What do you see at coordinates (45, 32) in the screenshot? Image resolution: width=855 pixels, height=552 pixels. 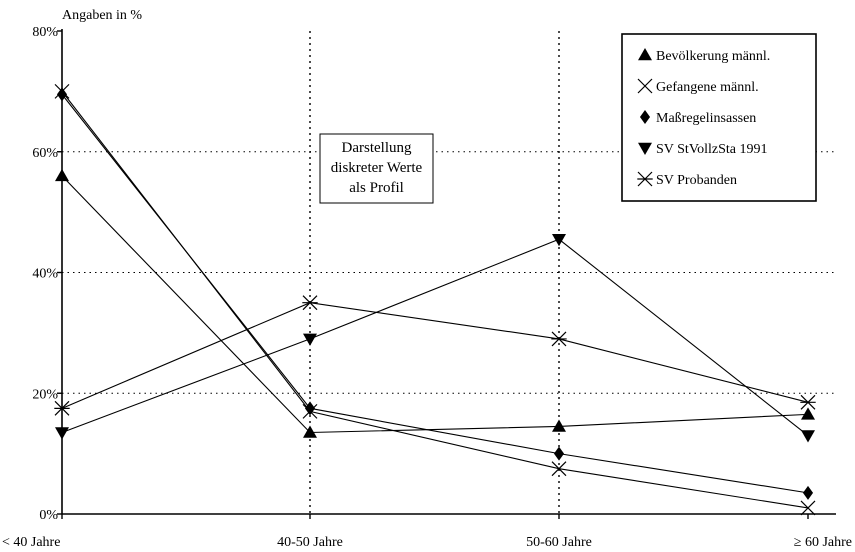 I see `y-tick-label: 80%` at bounding box center [45, 32].